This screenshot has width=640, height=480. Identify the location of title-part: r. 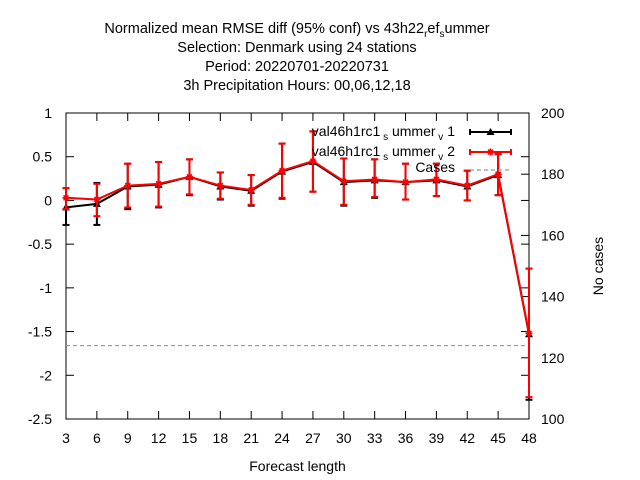
(426, 34).